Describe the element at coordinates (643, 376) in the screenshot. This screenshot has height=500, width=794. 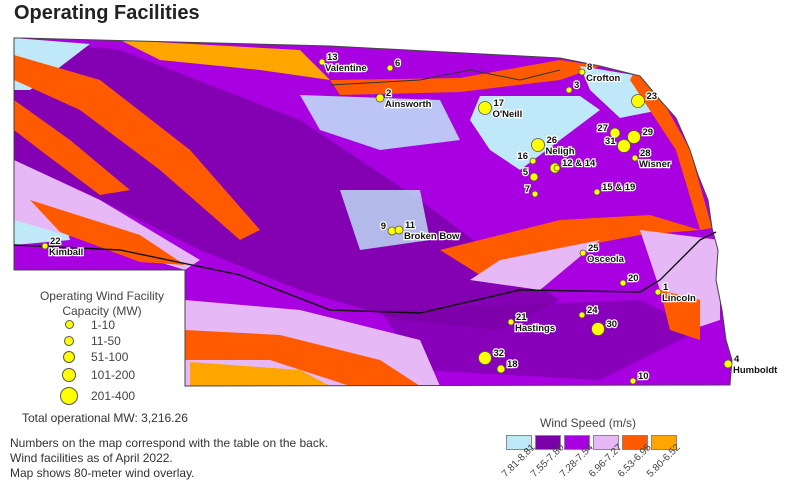
I see `facility-number: 10` at that location.